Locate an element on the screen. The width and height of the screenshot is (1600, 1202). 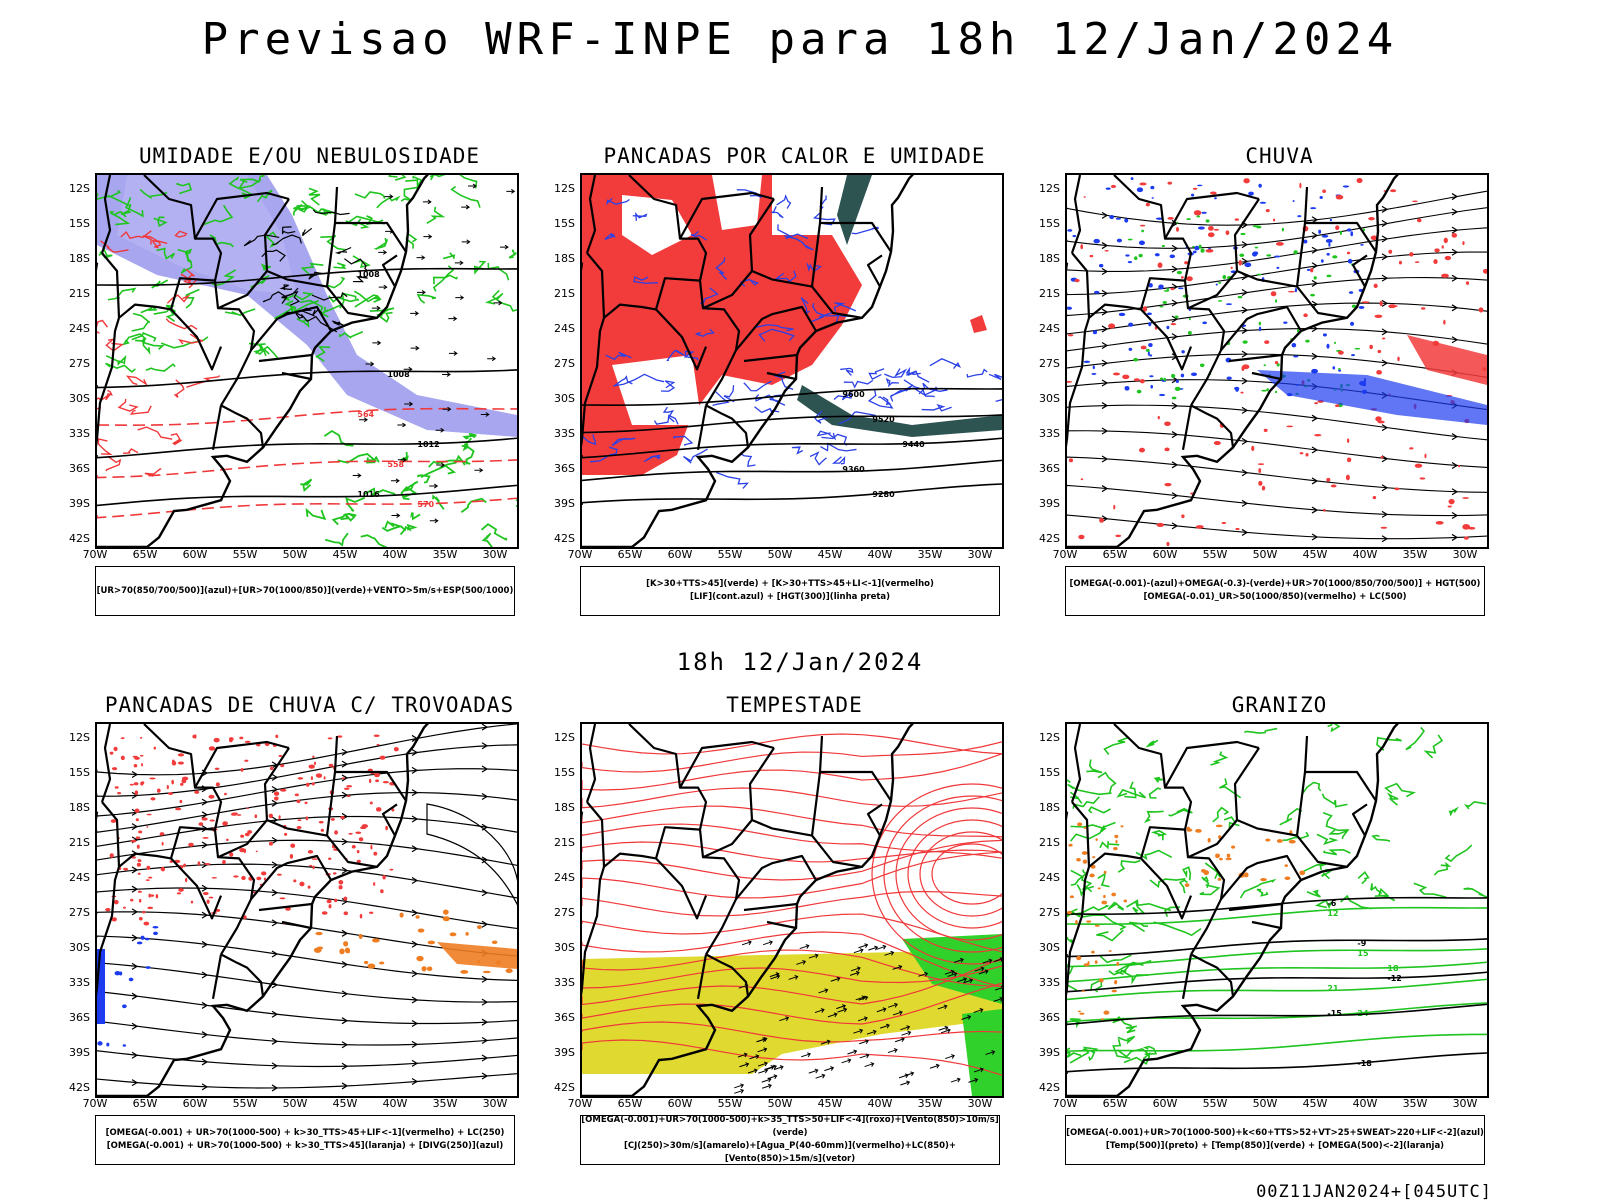
lat-tick-label: 18S is located at coordinates (1046, 807).